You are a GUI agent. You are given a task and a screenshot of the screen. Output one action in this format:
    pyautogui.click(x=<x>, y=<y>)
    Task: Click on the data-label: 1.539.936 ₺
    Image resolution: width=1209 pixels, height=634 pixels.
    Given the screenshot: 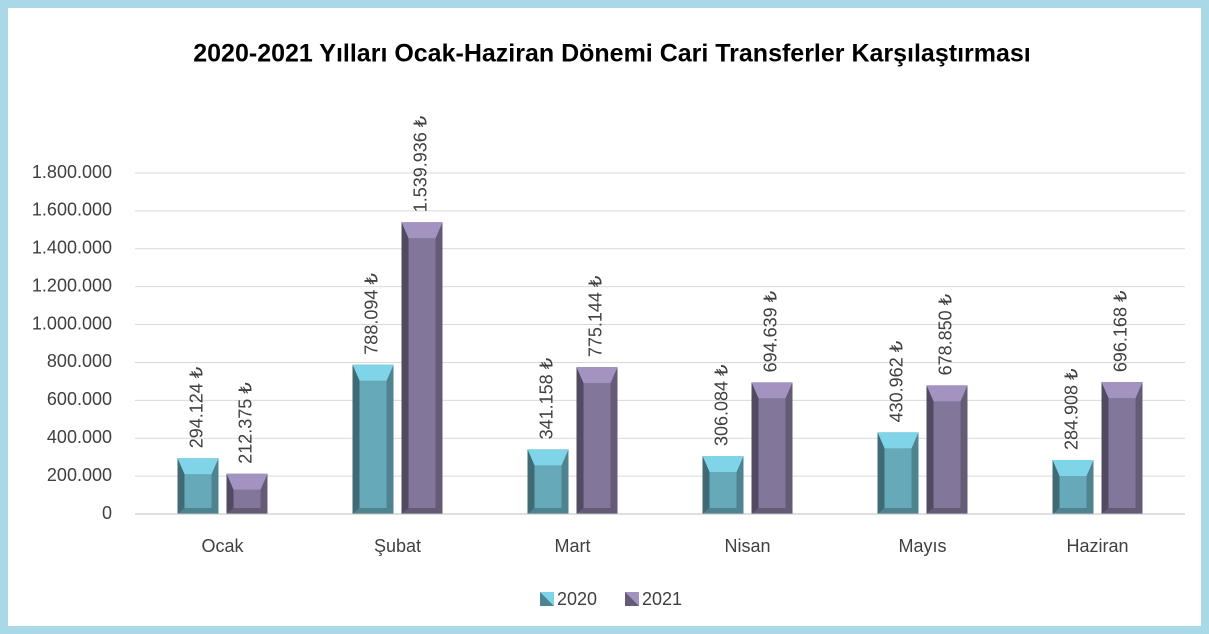 What is the action you would take?
    pyautogui.click(x=421, y=164)
    